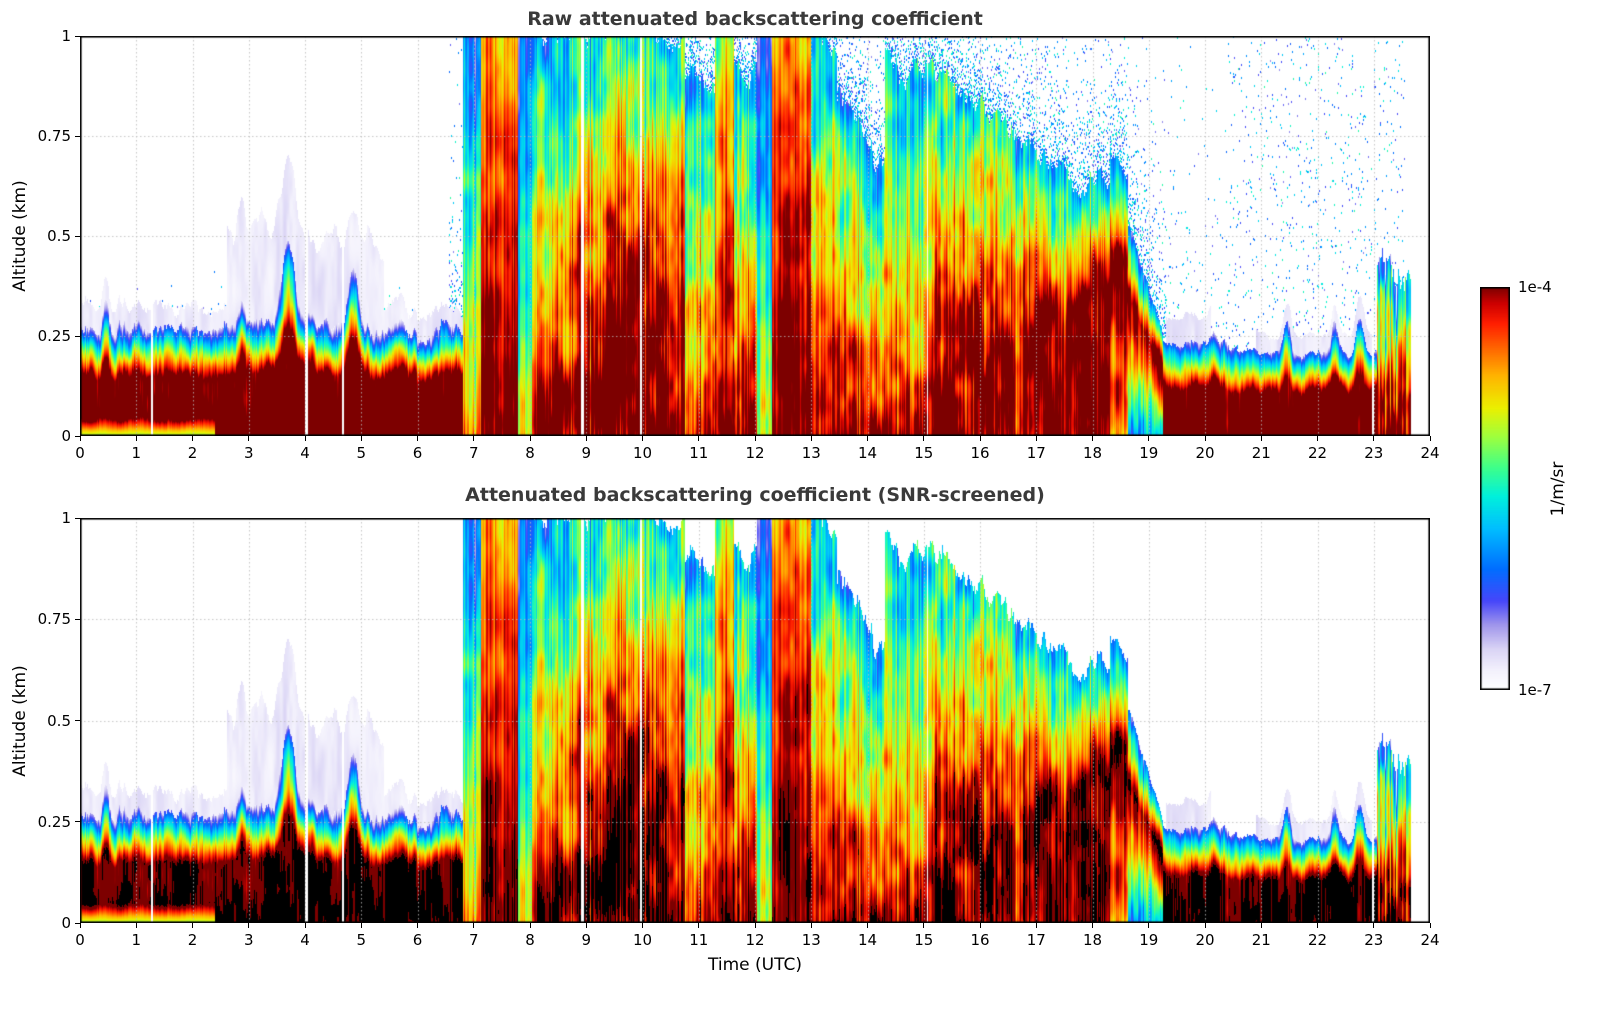  I want to click on panel2-ylabel: Altitude (km), so click(20, 720).